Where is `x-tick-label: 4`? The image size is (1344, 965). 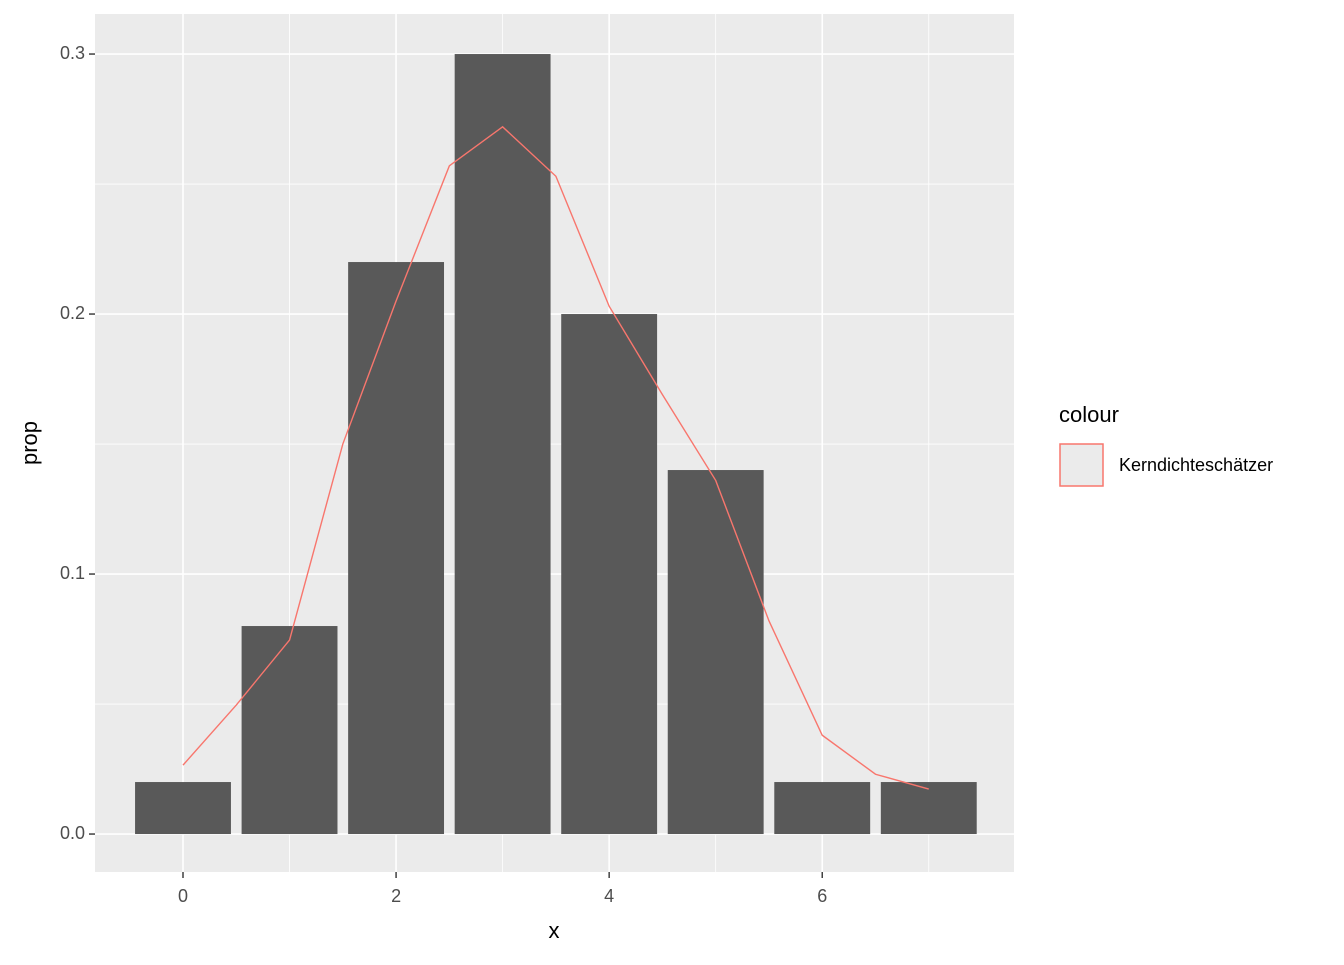
x-tick-label: 4 is located at coordinates (609, 896).